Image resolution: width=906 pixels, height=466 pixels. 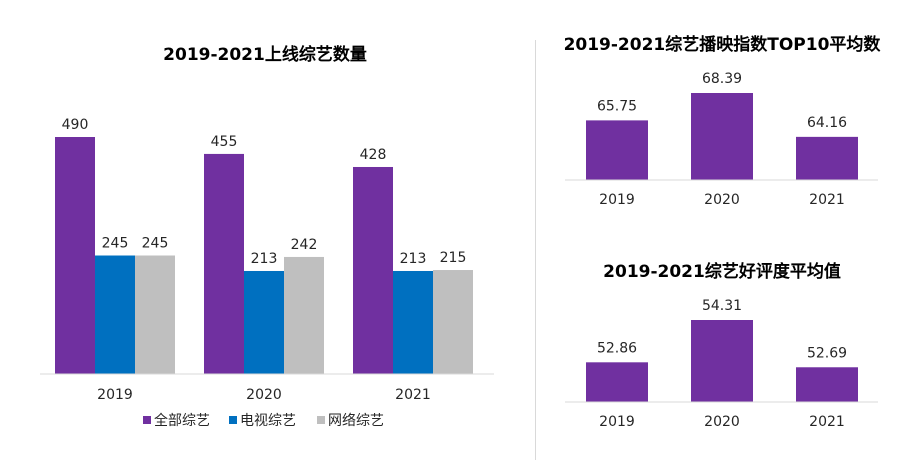 I want to click on data-label-2020-series-0: 455, so click(x=224, y=142).